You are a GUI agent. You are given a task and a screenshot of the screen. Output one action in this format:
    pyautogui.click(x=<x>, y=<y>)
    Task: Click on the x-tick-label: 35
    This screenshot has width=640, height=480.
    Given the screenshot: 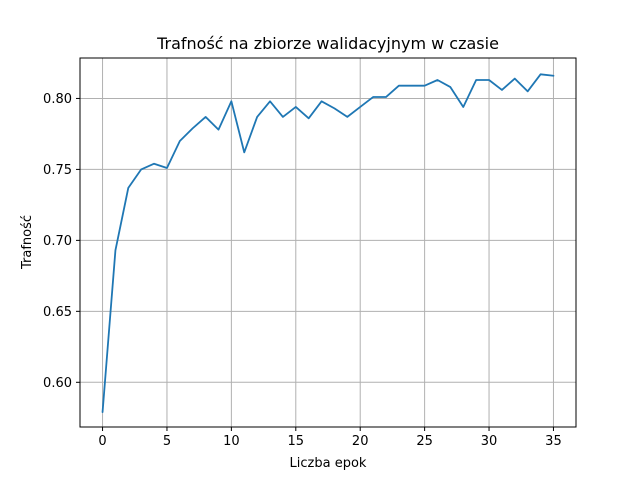 What is the action you would take?
    pyautogui.click(x=553, y=441)
    